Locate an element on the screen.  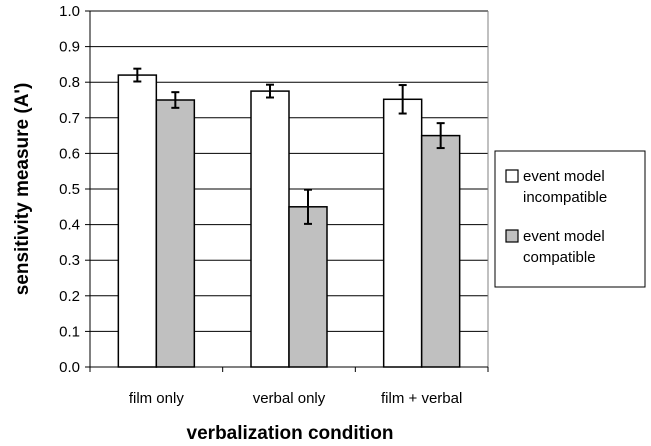
y-tick-label: 0.0 is located at coordinates (69, 367).